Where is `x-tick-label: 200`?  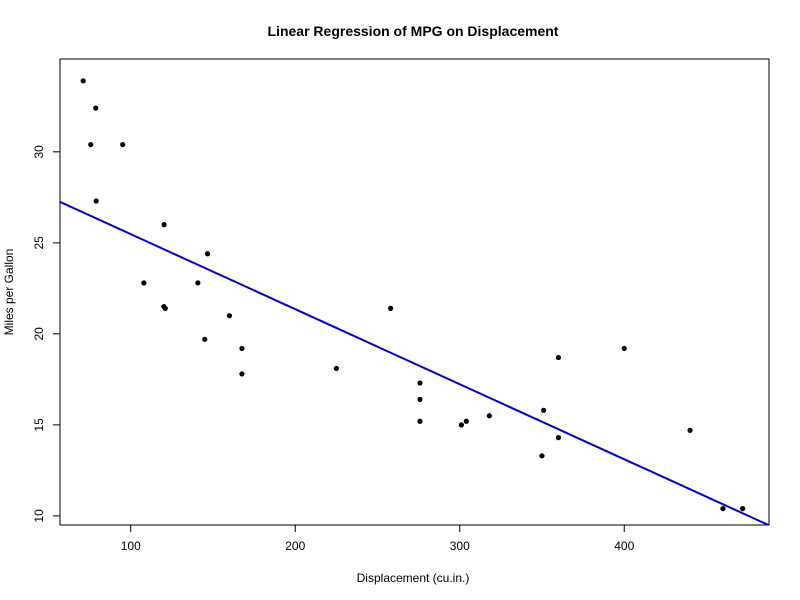 x-tick-label: 200 is located at coordinates (295, 546).